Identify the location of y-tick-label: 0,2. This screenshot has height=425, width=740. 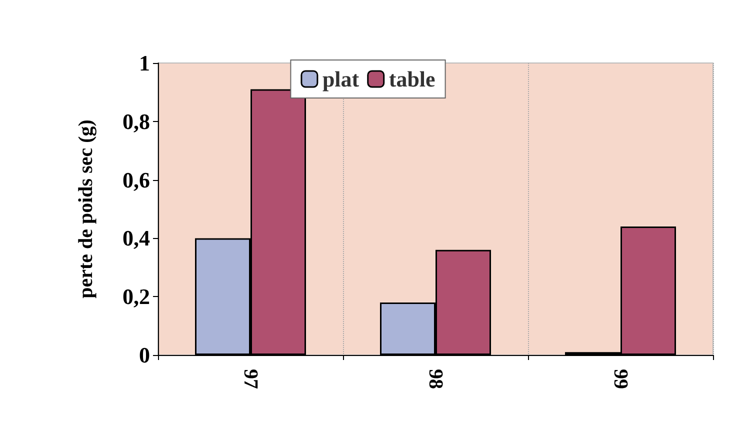
(136, 297).